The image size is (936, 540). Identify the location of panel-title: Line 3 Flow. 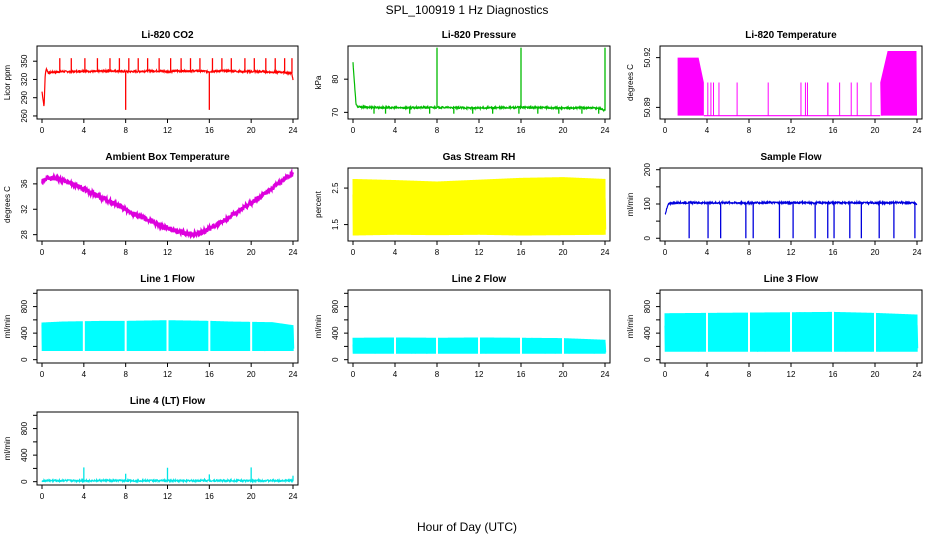
(791, 279).